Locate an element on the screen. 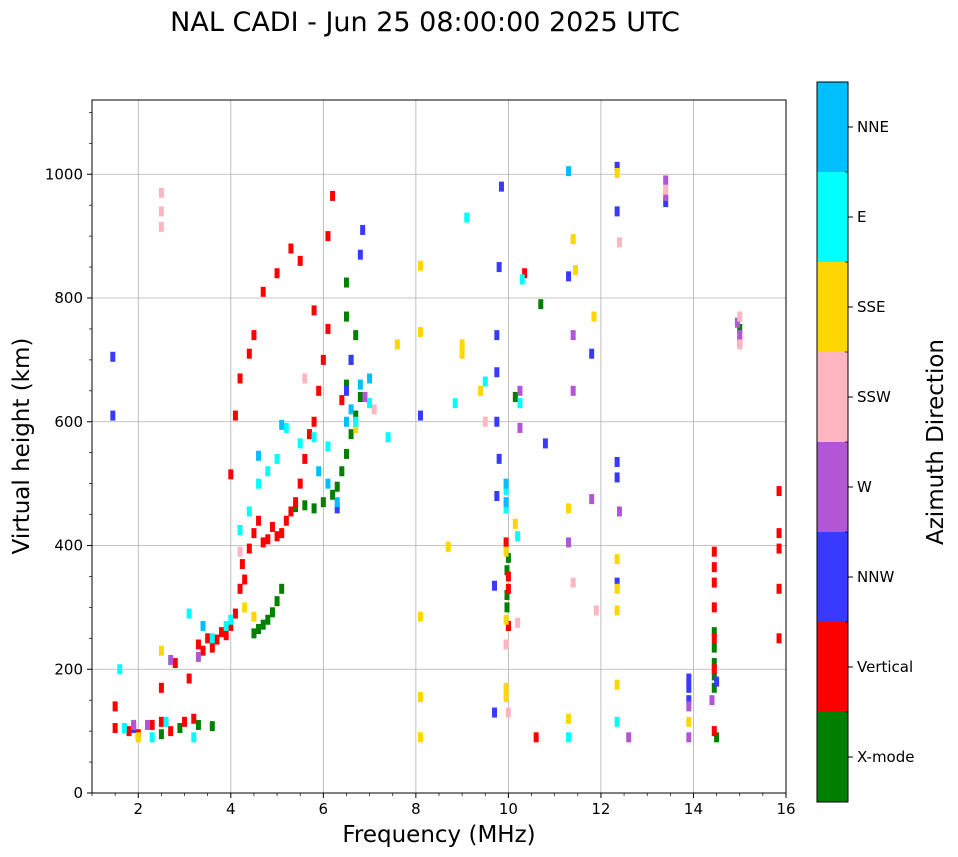  colorbar-tick-label: NNE is located at coordinates (873, 127).